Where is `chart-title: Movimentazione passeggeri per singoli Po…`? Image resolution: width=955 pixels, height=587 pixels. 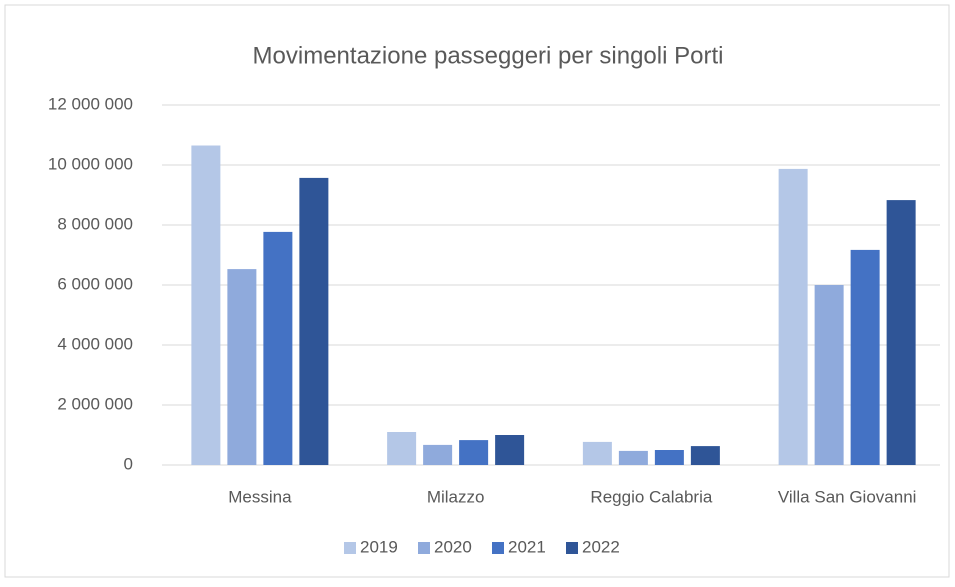
chart-title: Movimentazione passeggeri per singoli Po… is located at coordinates (488, 55).